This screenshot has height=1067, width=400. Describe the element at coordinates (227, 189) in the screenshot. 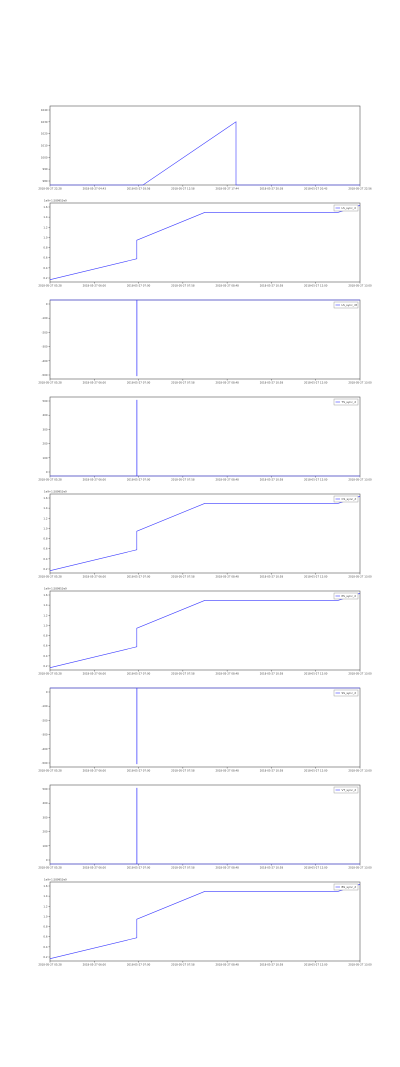

I see `x-tick-label: 2018-05-27 17:44` at that location.